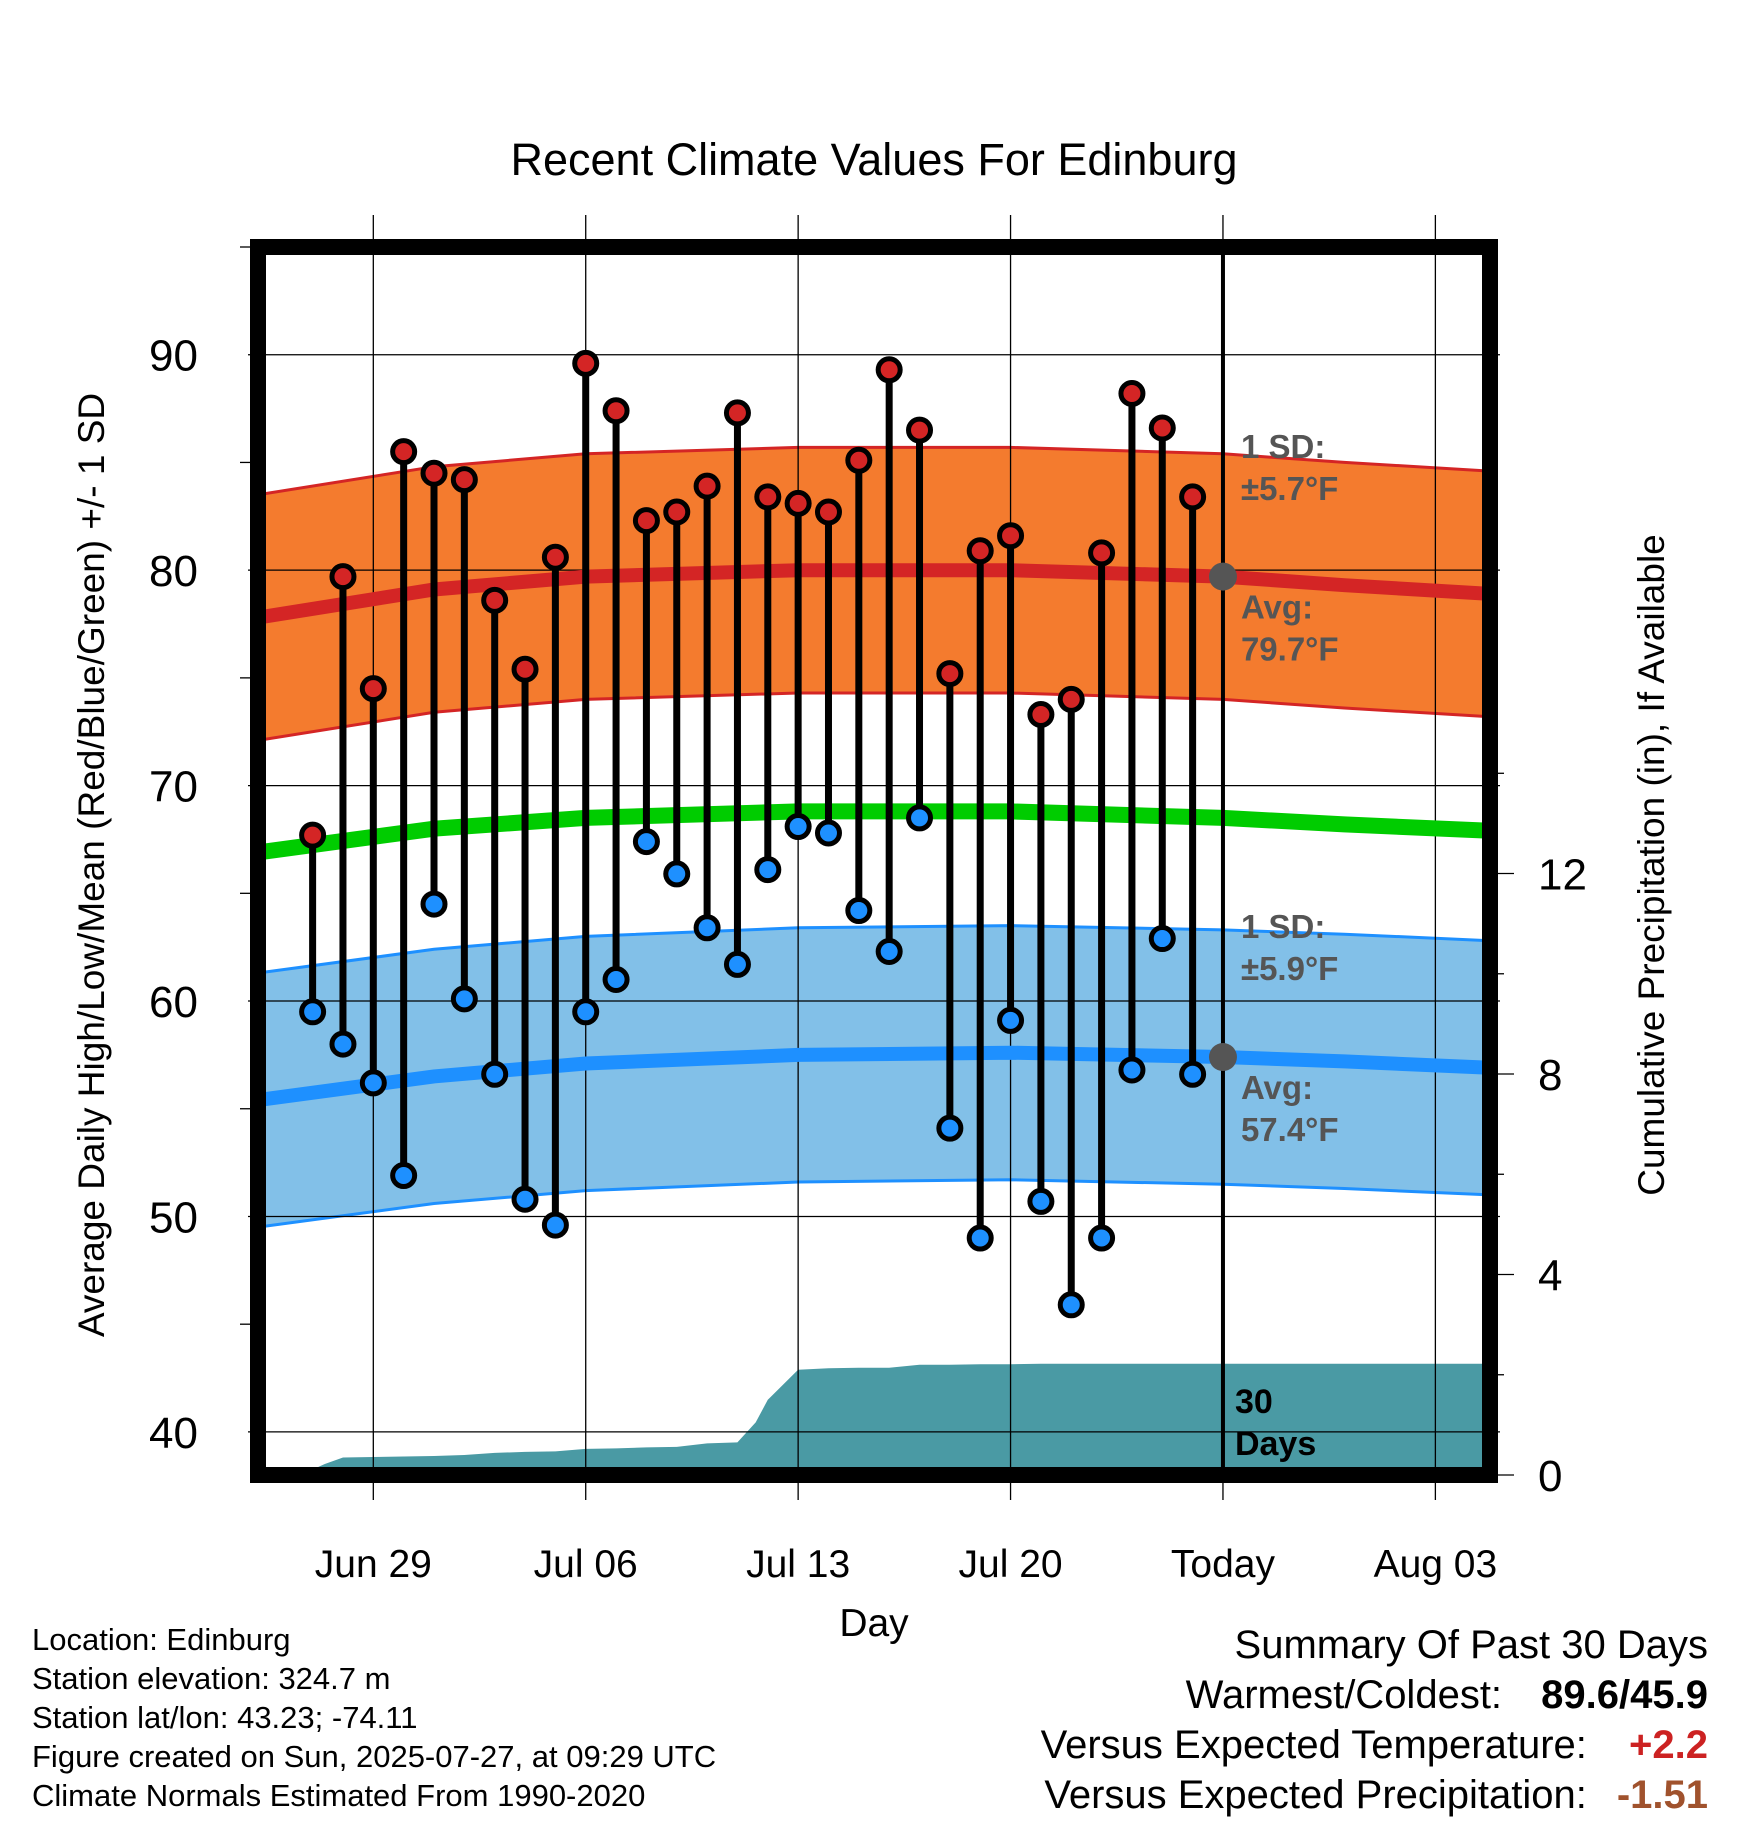  What do you see at coordinates (1289, 968) in the screenshot?
I see `low-sd-value: ±5.9°F` at bounding box center [1289, 968].